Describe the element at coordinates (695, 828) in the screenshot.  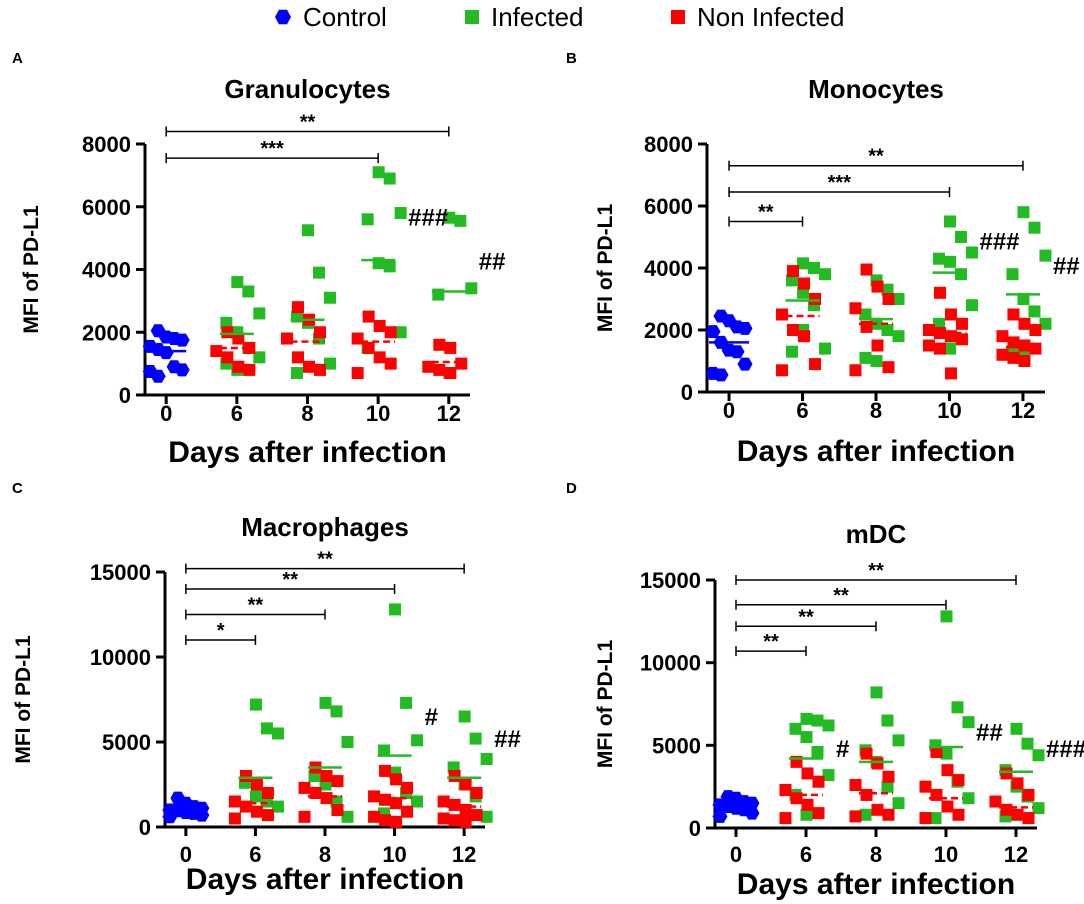
I see `y-tick-label: 0` at that location.